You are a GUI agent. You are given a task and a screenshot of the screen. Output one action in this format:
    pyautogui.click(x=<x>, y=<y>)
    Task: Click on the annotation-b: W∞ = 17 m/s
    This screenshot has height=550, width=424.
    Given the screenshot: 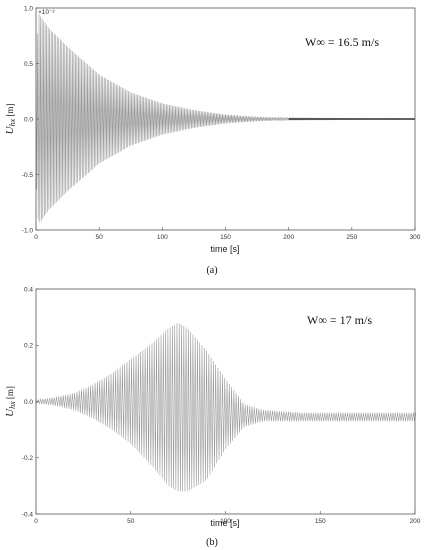 What is the action you would take?
    pyautogui.click(x=339, y=320)
    